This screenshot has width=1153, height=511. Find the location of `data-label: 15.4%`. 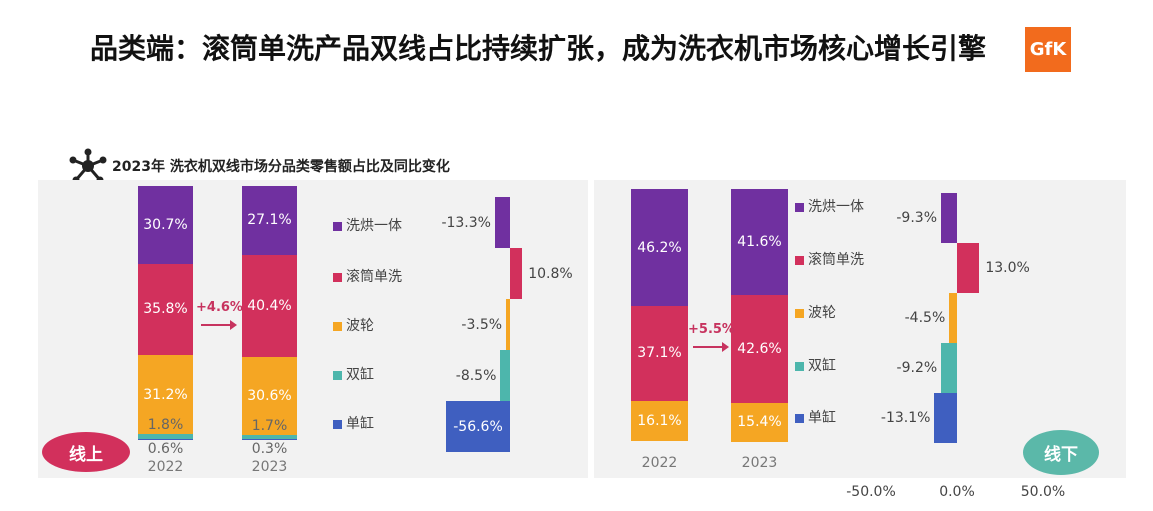

data-label: 15.4% is located at coordinates (759, 422).